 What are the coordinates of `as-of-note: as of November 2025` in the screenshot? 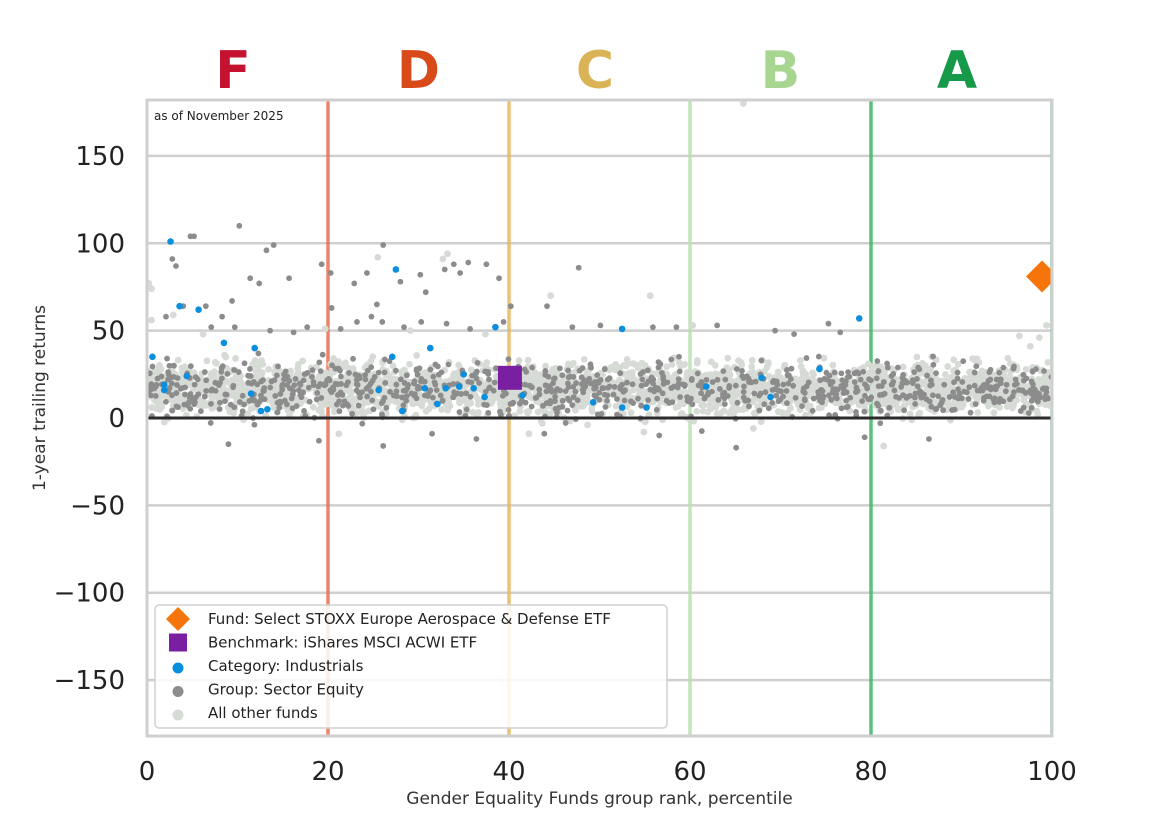 It's located at (219, 116).